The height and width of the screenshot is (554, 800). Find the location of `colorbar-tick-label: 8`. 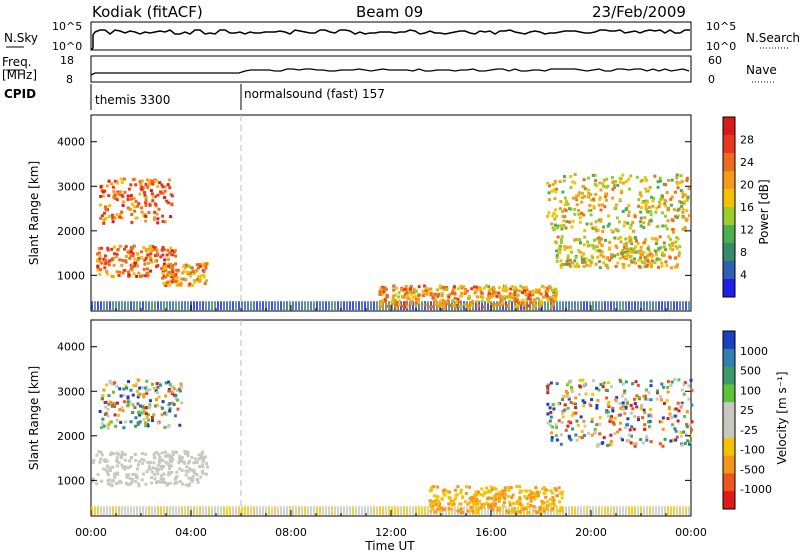

colorbar-tick-label: 8 is located at coordinates (743, 252).